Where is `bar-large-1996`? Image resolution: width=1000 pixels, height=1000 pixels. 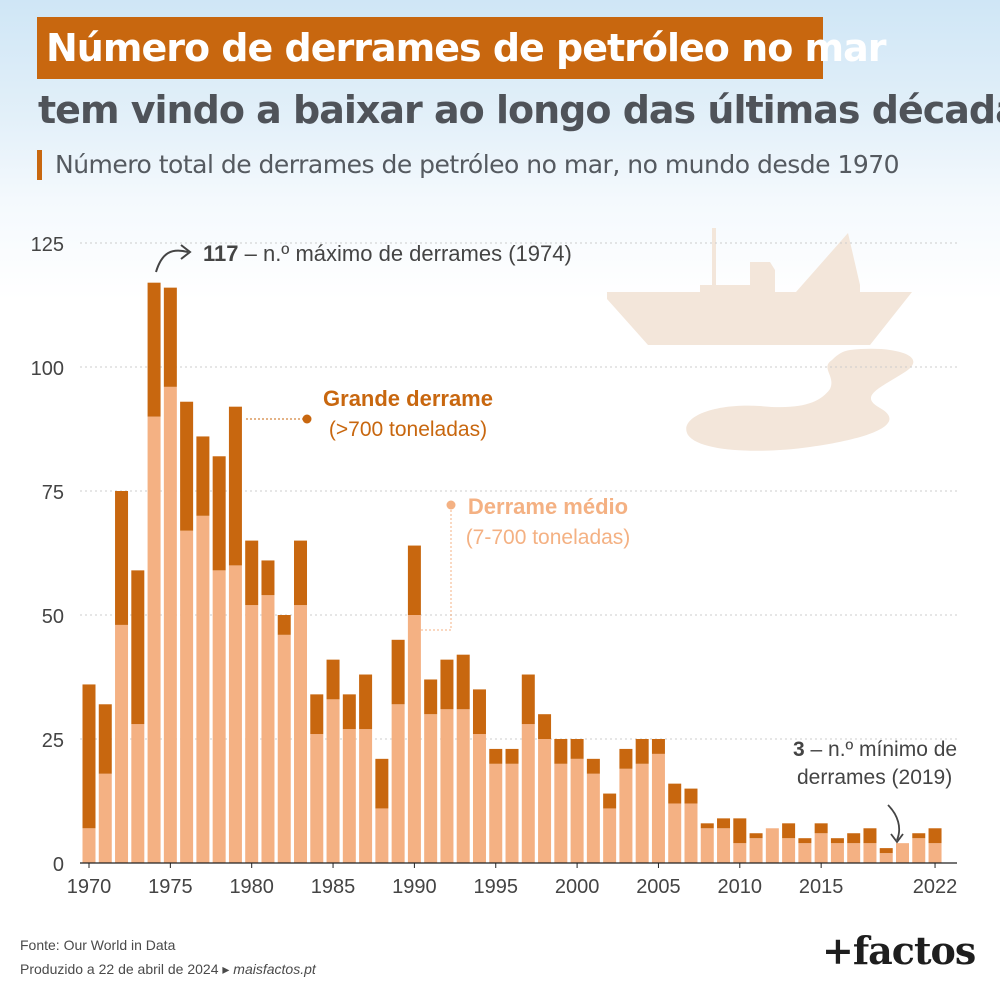
bar-large-1996 is located at coordinates (512, 756).